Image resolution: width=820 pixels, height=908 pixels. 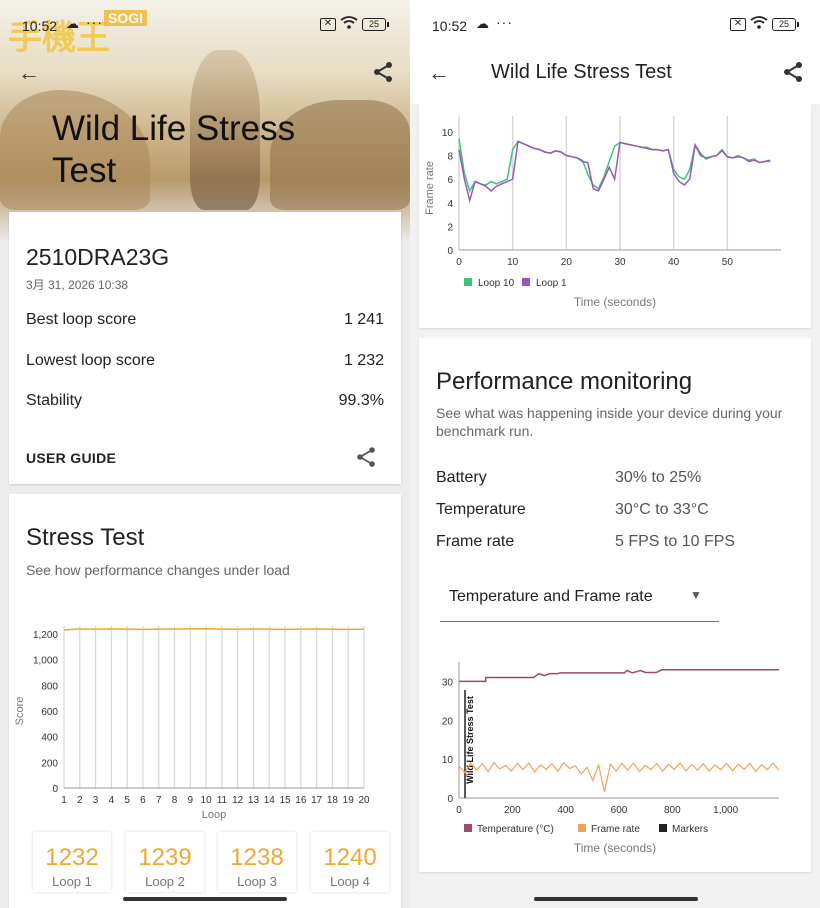 I want to click on legend-label: Markers, so click(x=690, y=829).